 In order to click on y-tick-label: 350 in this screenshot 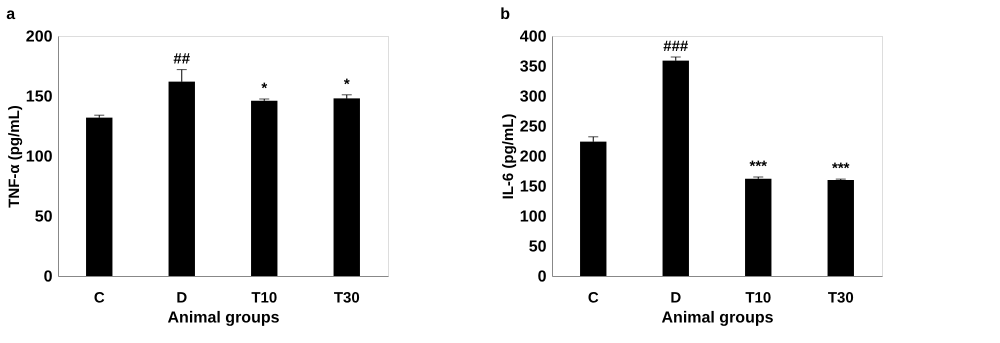, I will do `click(533, 67)`.